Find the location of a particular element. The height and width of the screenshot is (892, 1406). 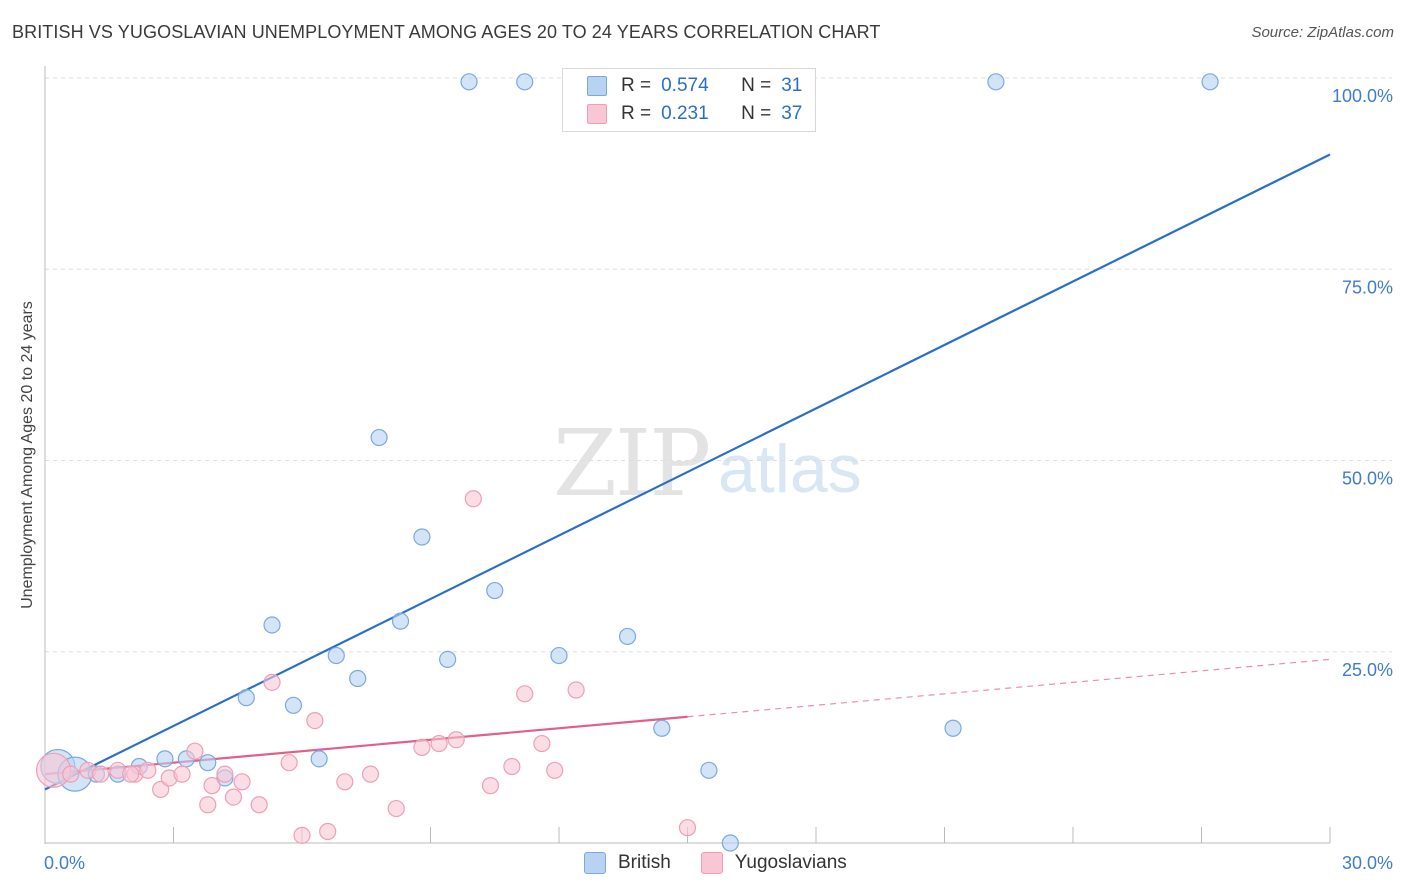

series-legend: British Yugoslavians is located at coordinates (730, 863).